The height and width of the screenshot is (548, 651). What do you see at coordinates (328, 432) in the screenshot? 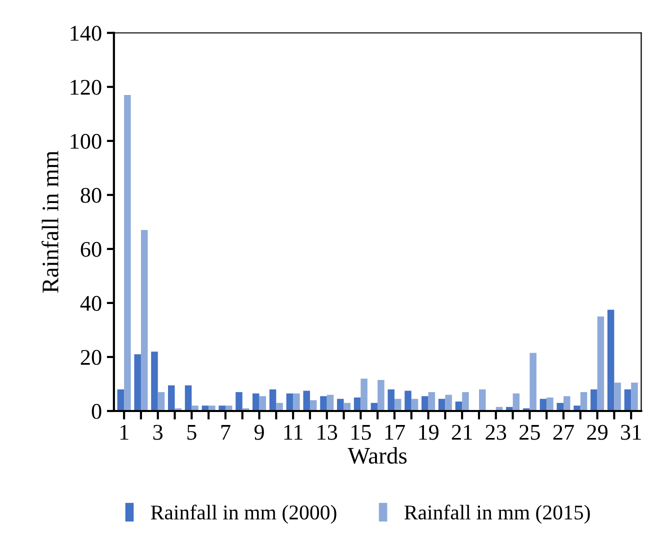
I see `x-tick-label: 13` at bounding box center [328, 432].